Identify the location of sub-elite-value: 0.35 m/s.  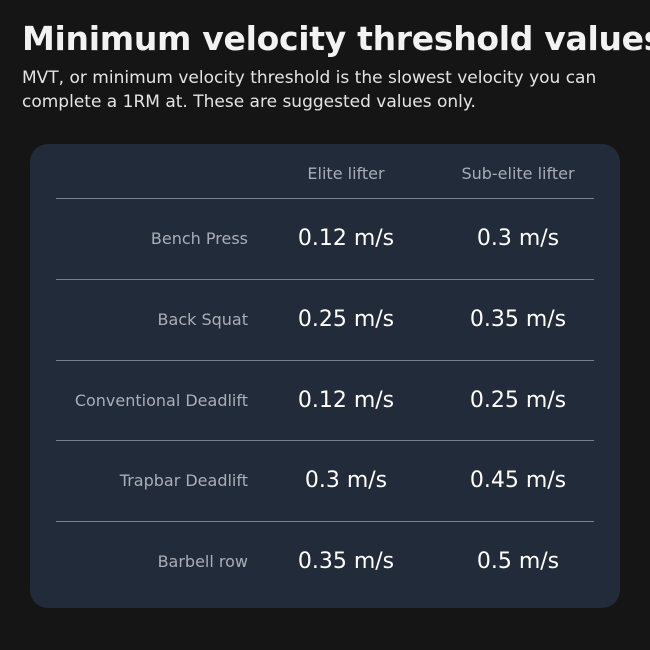
(518, 319).